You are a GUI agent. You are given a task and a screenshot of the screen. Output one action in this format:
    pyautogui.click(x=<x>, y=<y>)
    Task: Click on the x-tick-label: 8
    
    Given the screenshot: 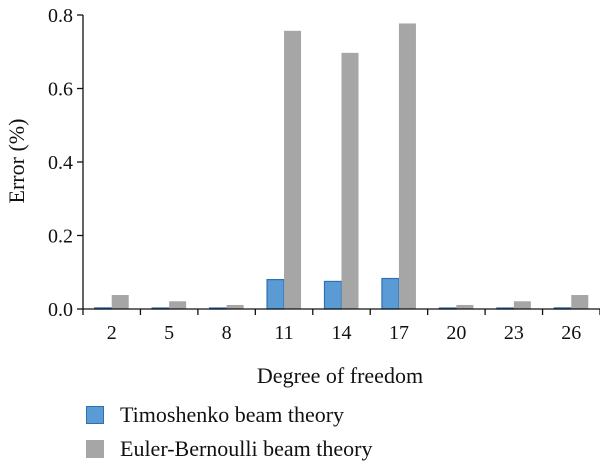 What is the action you would take?
    pyautogui.click(x=227, y=333)
    